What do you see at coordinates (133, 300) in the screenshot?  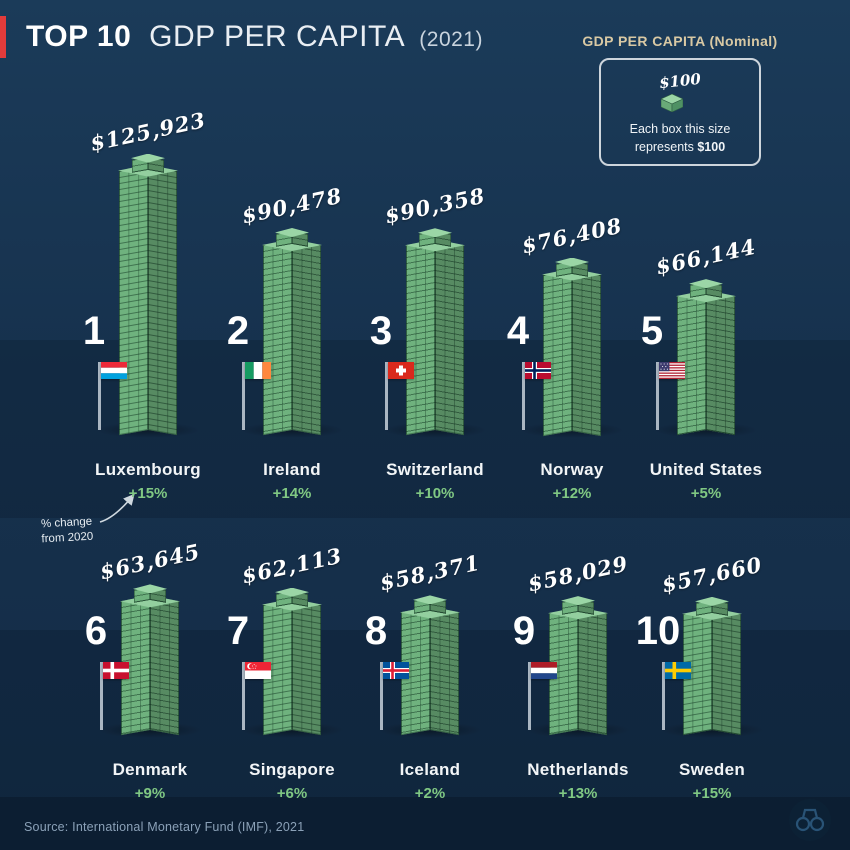 I see `tower-left-face` at bounding box center [133, 300].